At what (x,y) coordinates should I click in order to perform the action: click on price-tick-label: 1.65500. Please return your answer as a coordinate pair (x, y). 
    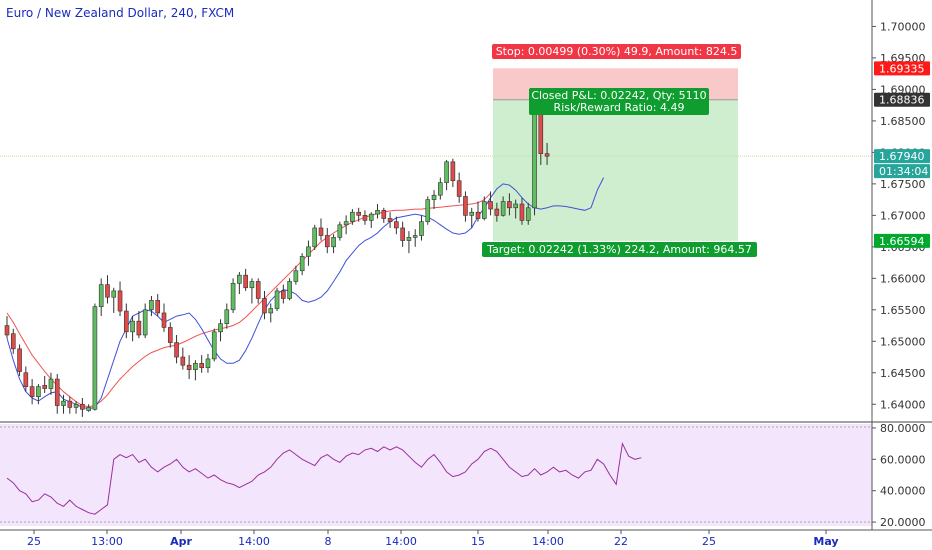
    Looking at the image, I should click on (903, 310).